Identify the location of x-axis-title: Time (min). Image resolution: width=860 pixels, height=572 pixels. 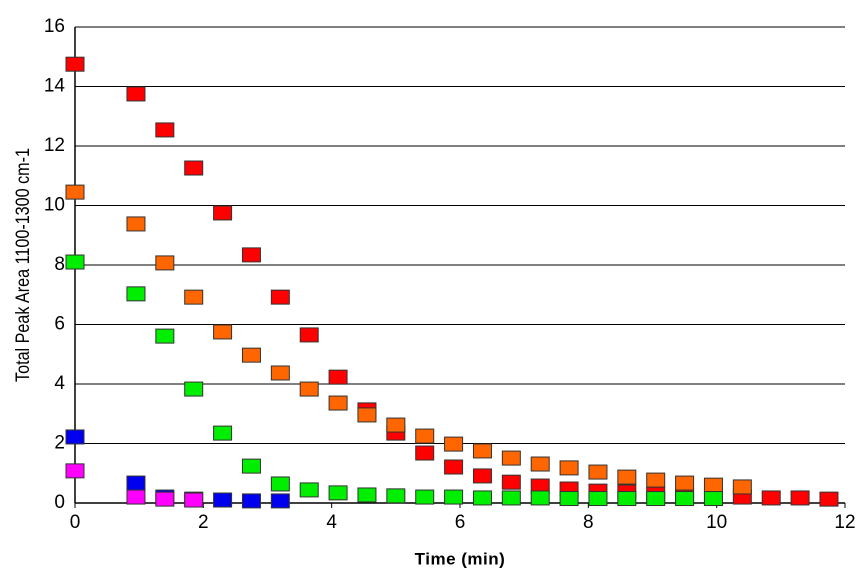
(460, 558).